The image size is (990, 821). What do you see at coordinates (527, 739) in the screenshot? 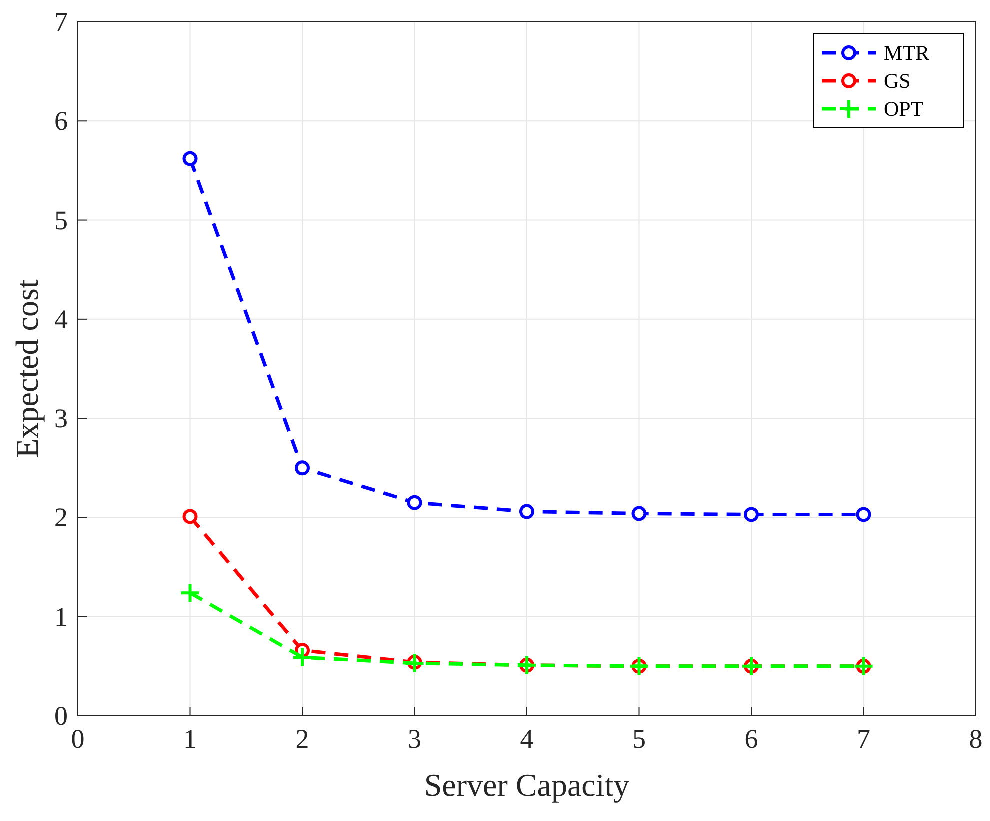
I see `x-tick-label: 4` at bounding box center [527, 739].